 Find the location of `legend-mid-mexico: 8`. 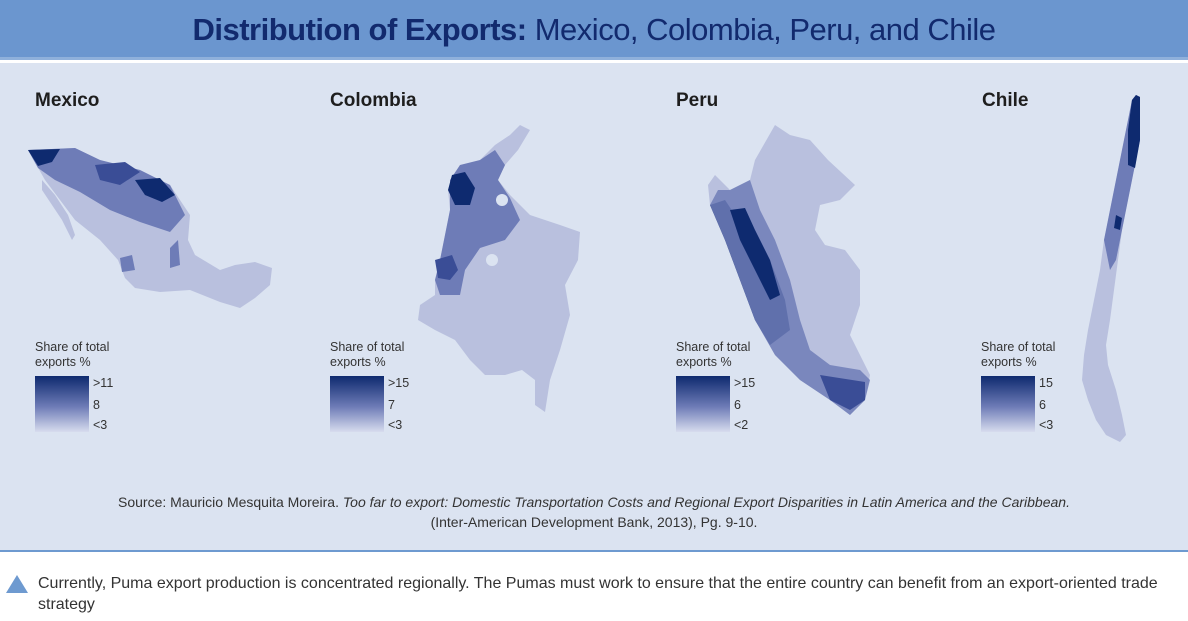

legend-mid-mexico: 8 is located at coordinates (96, 405).